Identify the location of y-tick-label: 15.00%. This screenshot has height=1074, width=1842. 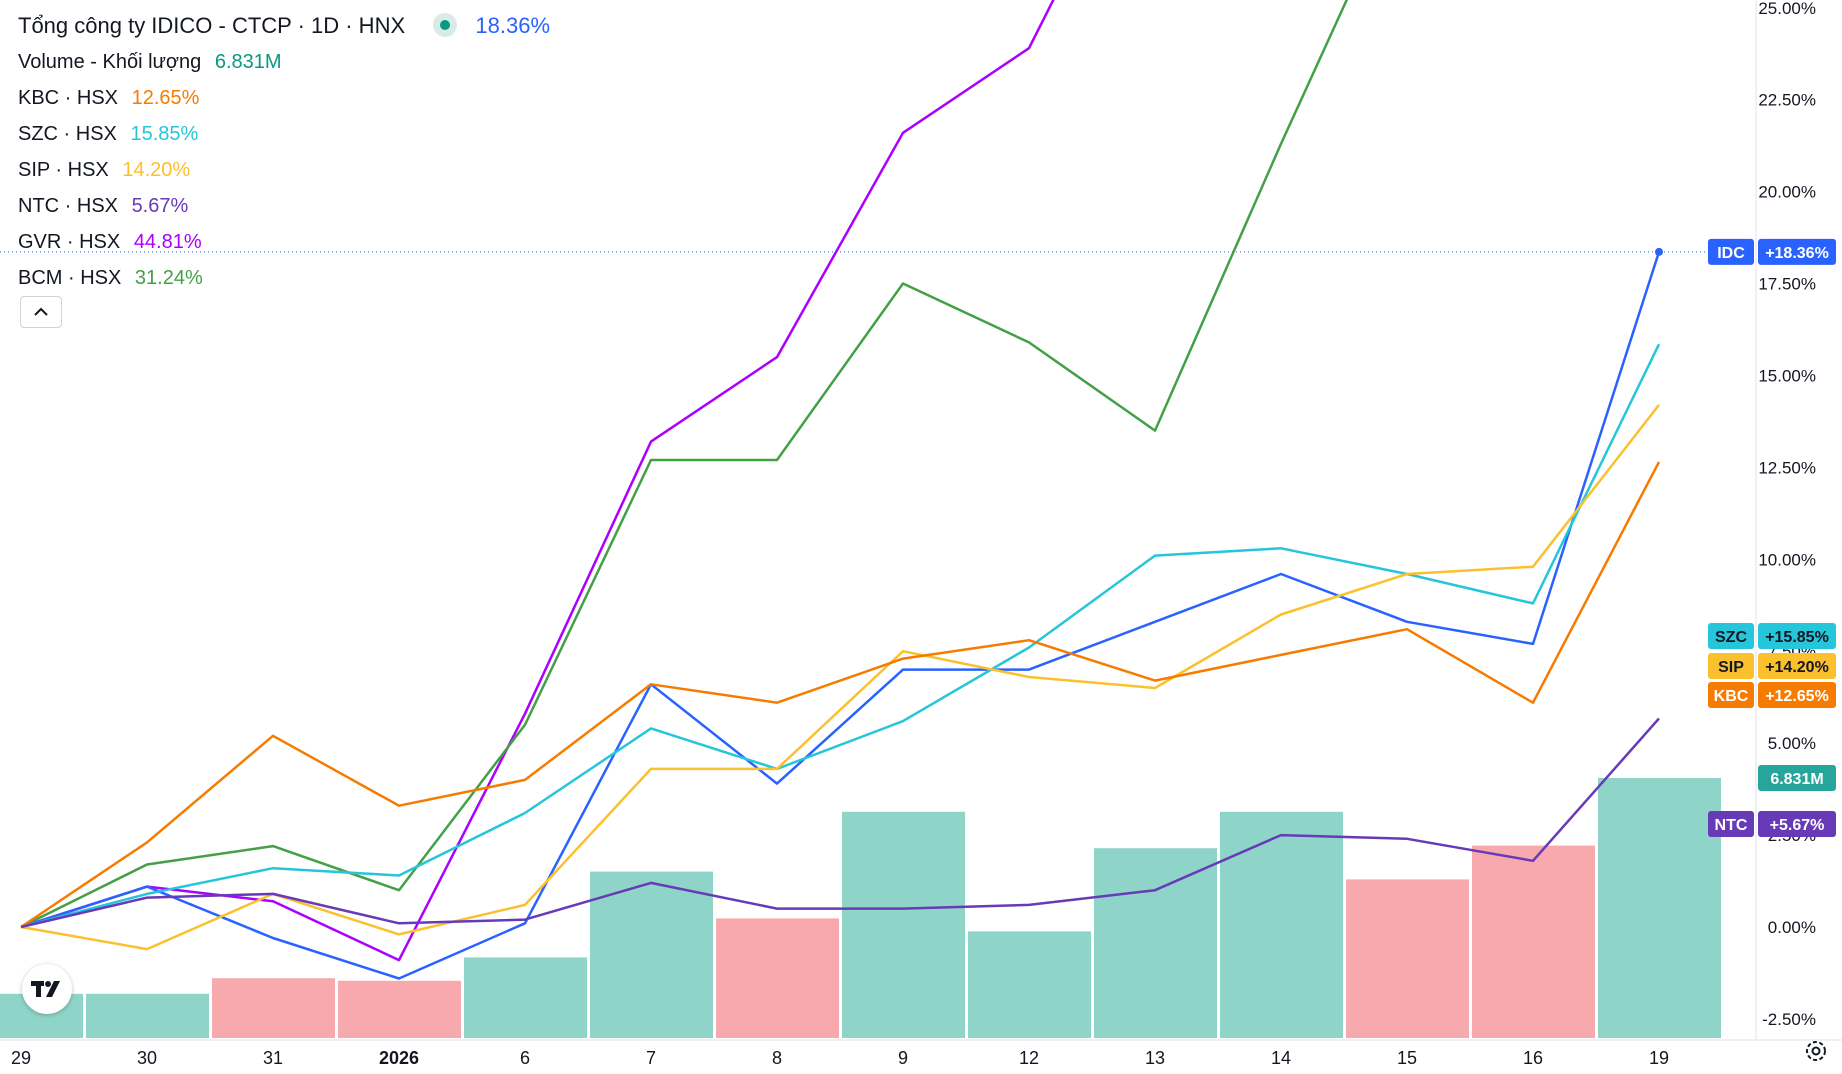
(1787, 375).